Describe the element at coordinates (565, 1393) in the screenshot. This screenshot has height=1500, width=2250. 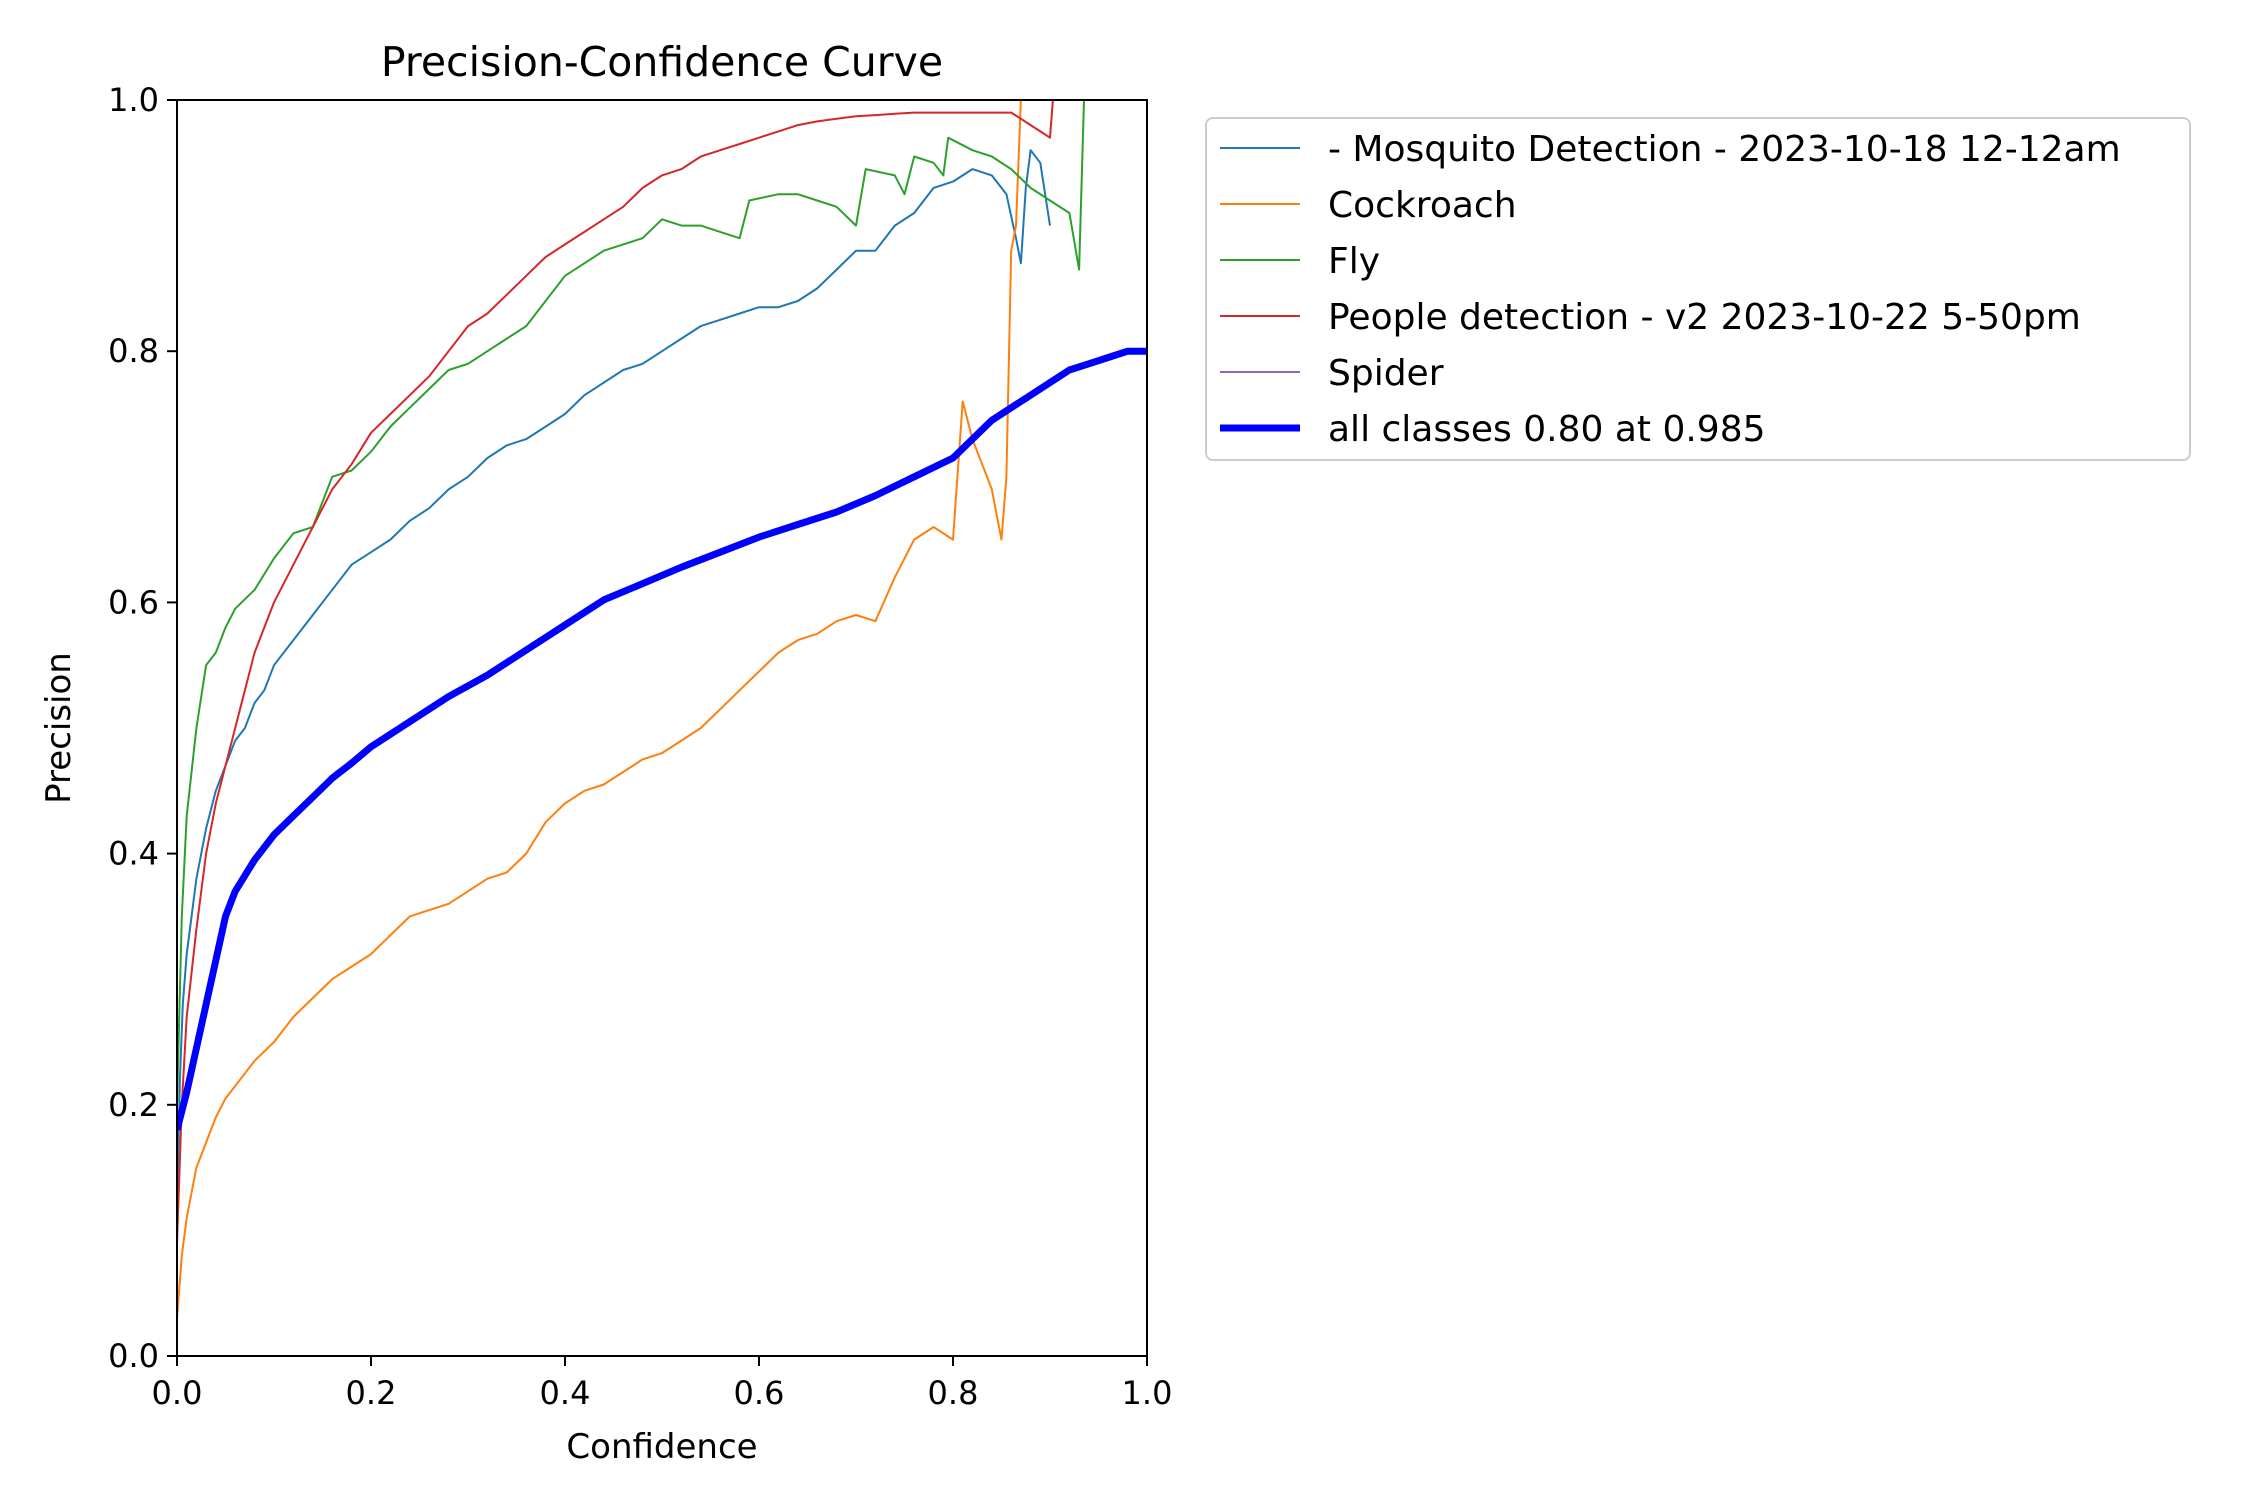
I see `x-tick-label: 0.4` at that location.